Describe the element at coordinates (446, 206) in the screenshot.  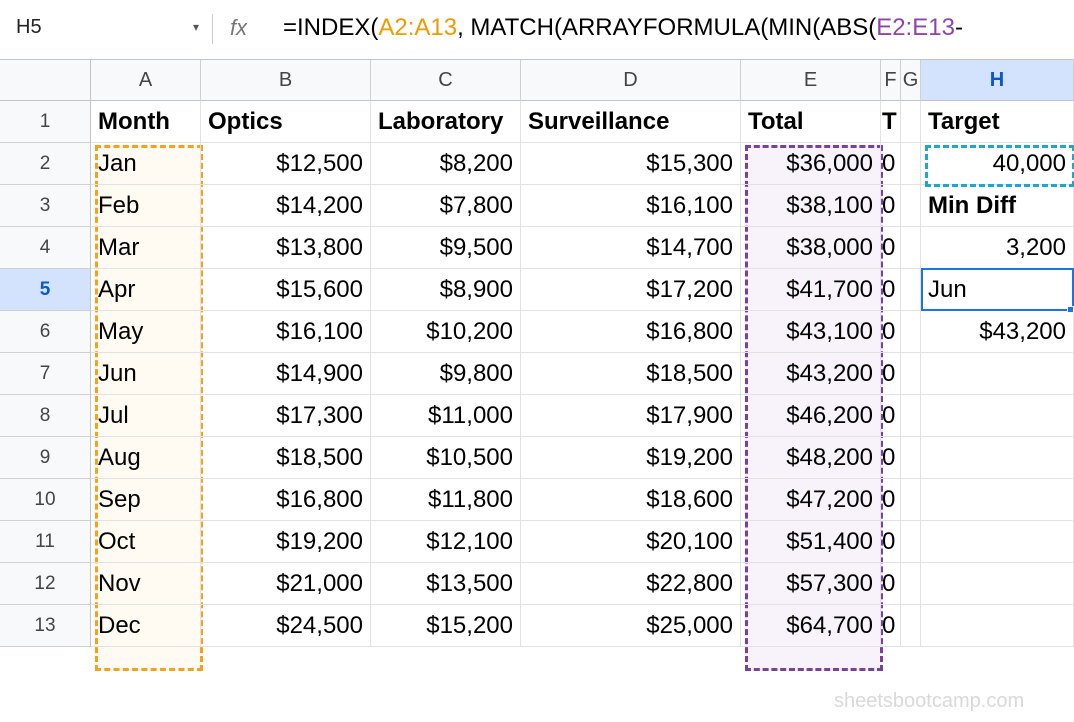
I see `cell: $7,800` at that location.